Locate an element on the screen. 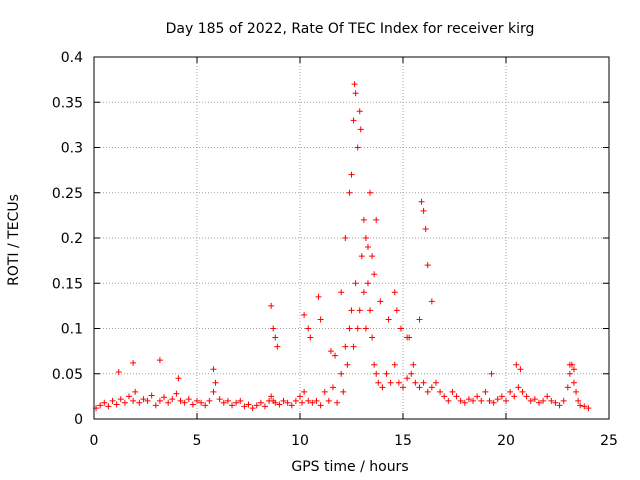 This screenshot has height=480, width=640. x-tick-label: 20 is located at coordinates (506, 441).